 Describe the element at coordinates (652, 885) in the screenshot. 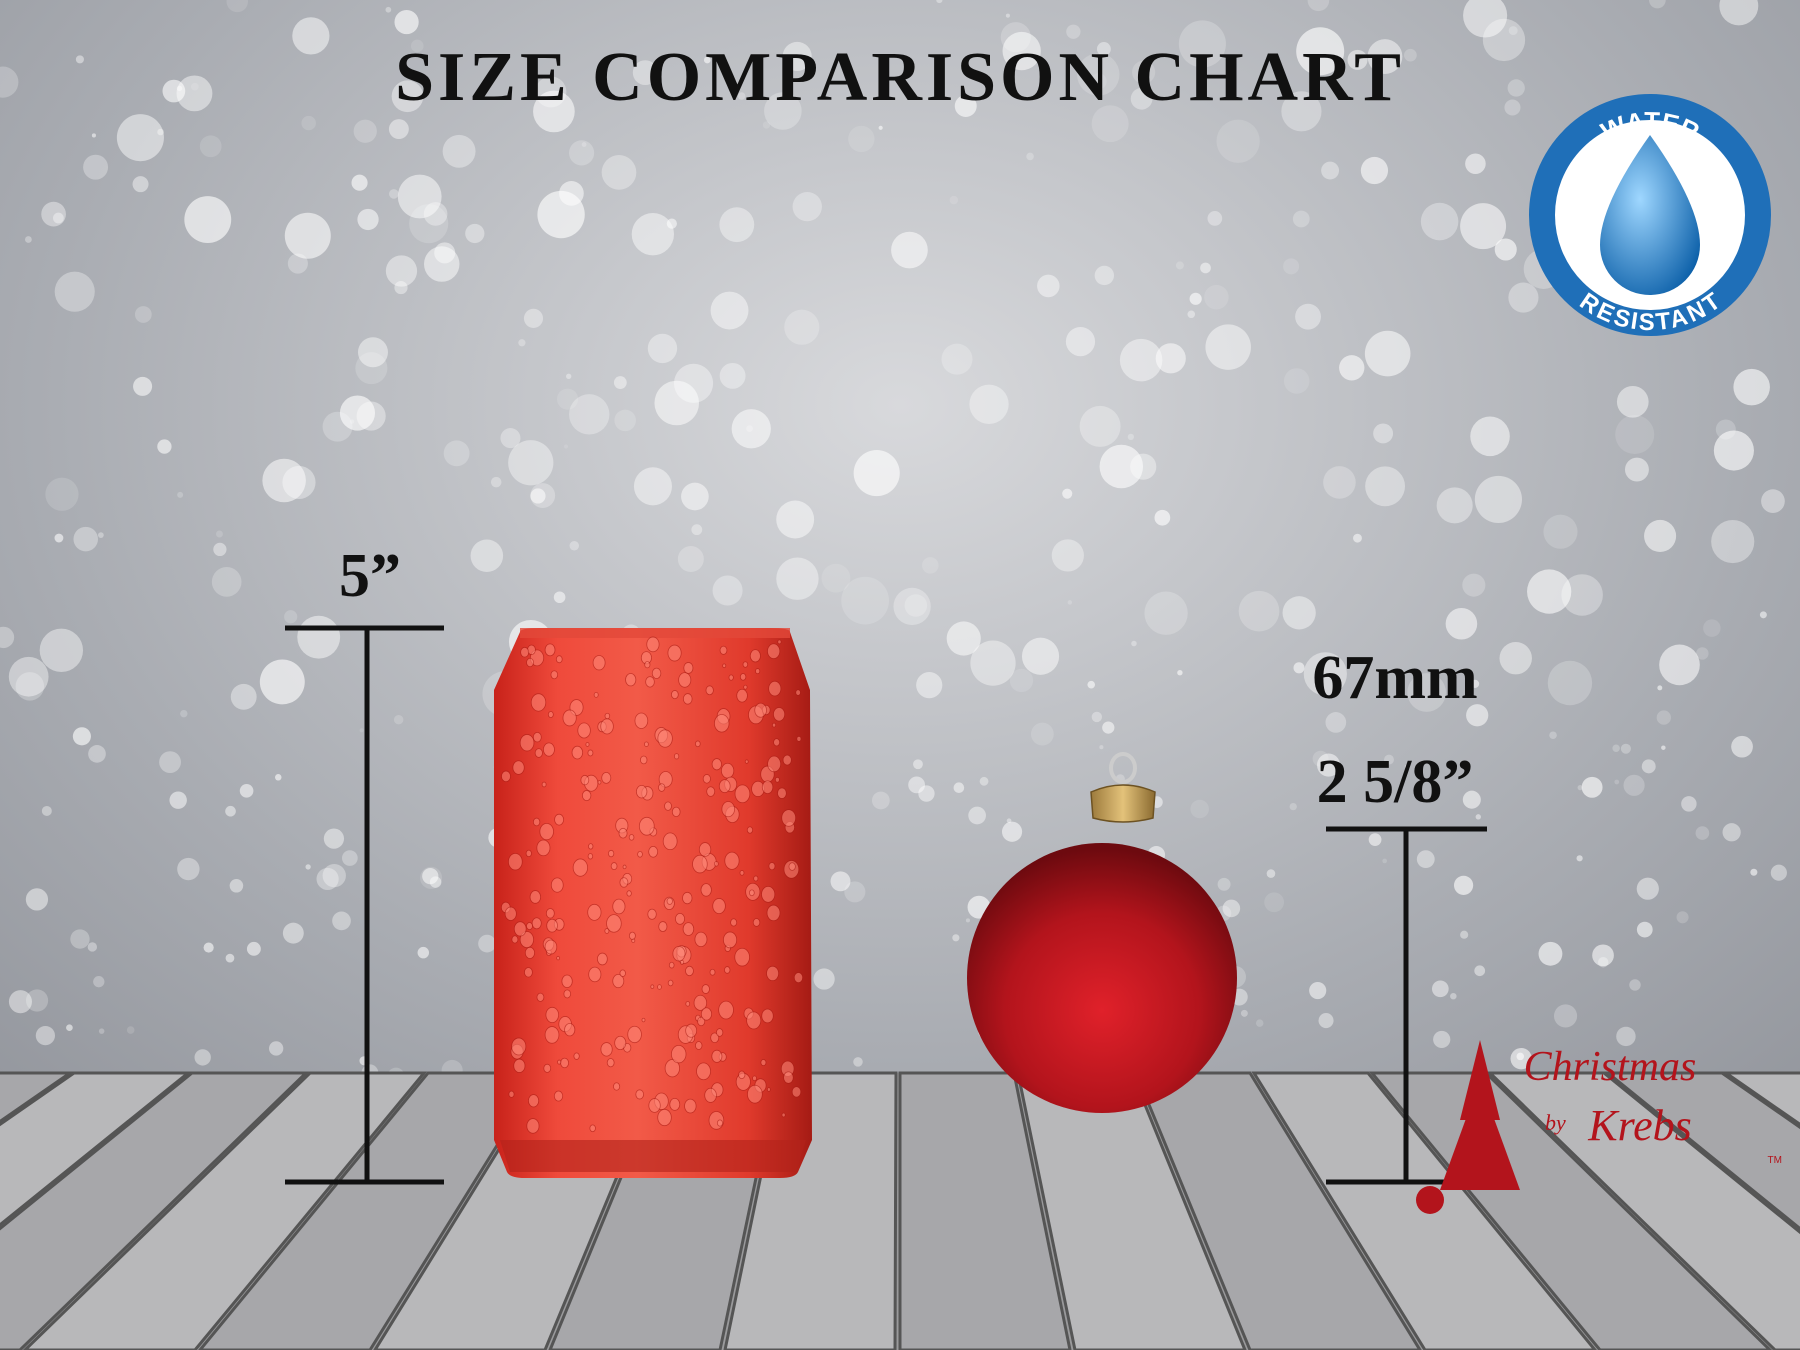

I see `water-droplets` at that location.